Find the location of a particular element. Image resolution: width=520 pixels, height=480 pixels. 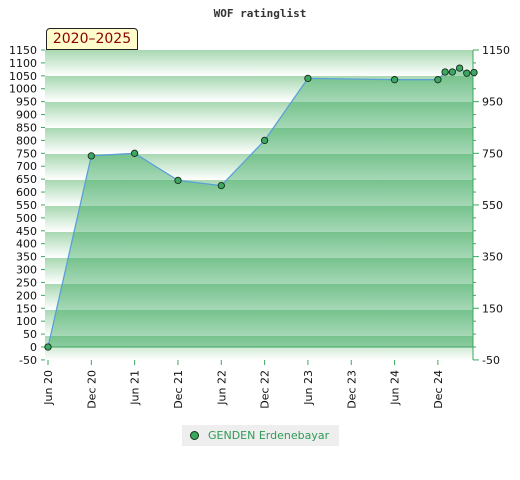

period-label: 2020–2025 is located at coordinates (92, 39).